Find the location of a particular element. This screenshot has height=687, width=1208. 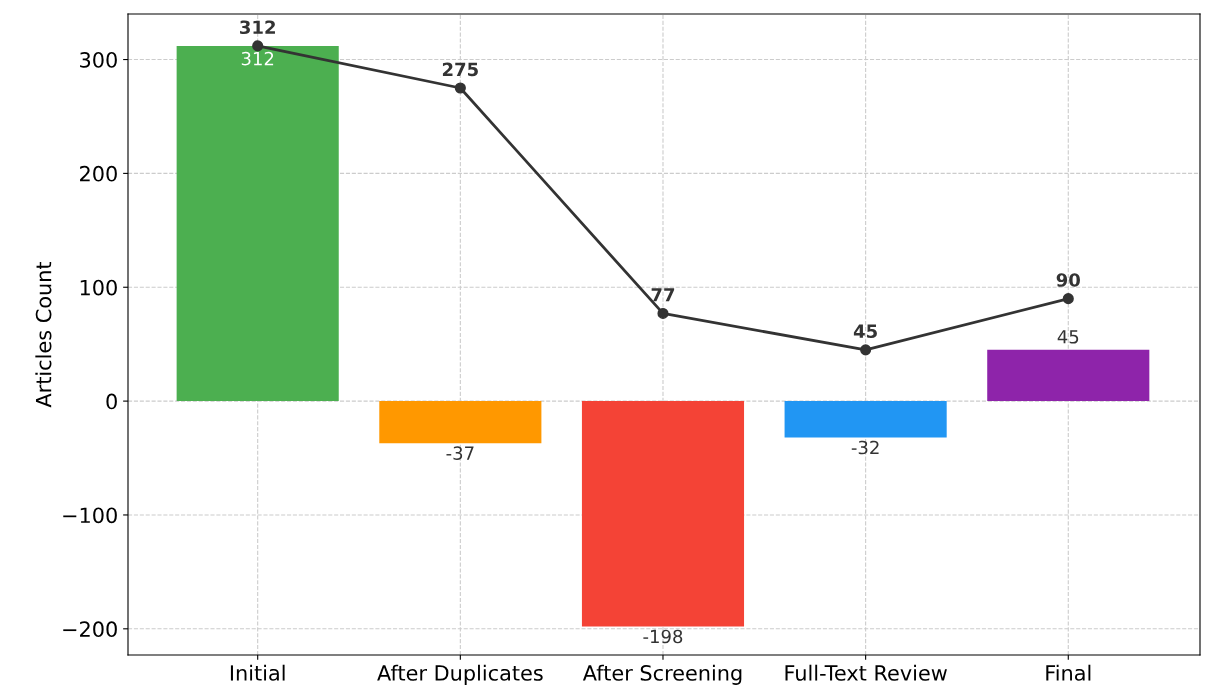

x-tick-label: After Duplicates is located at coordinates (460, 674).